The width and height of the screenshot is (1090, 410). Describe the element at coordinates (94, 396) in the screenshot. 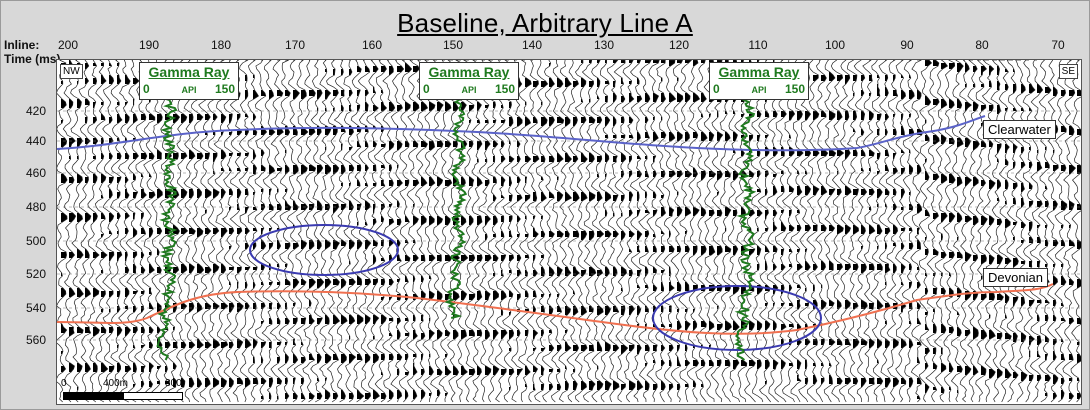

I see `scale-bar-black-segment` at that location.